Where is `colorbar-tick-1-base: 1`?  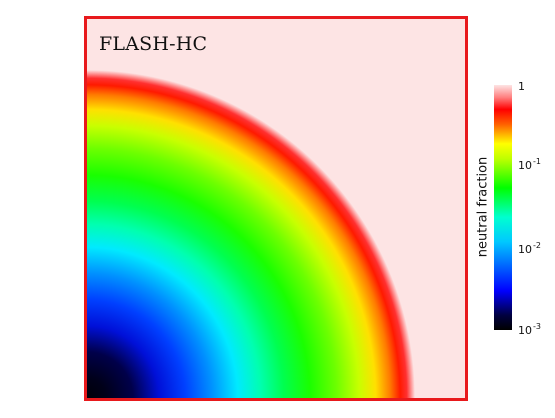
colorbar-tick-1-base: 1 is located at coordinates (521, 86).